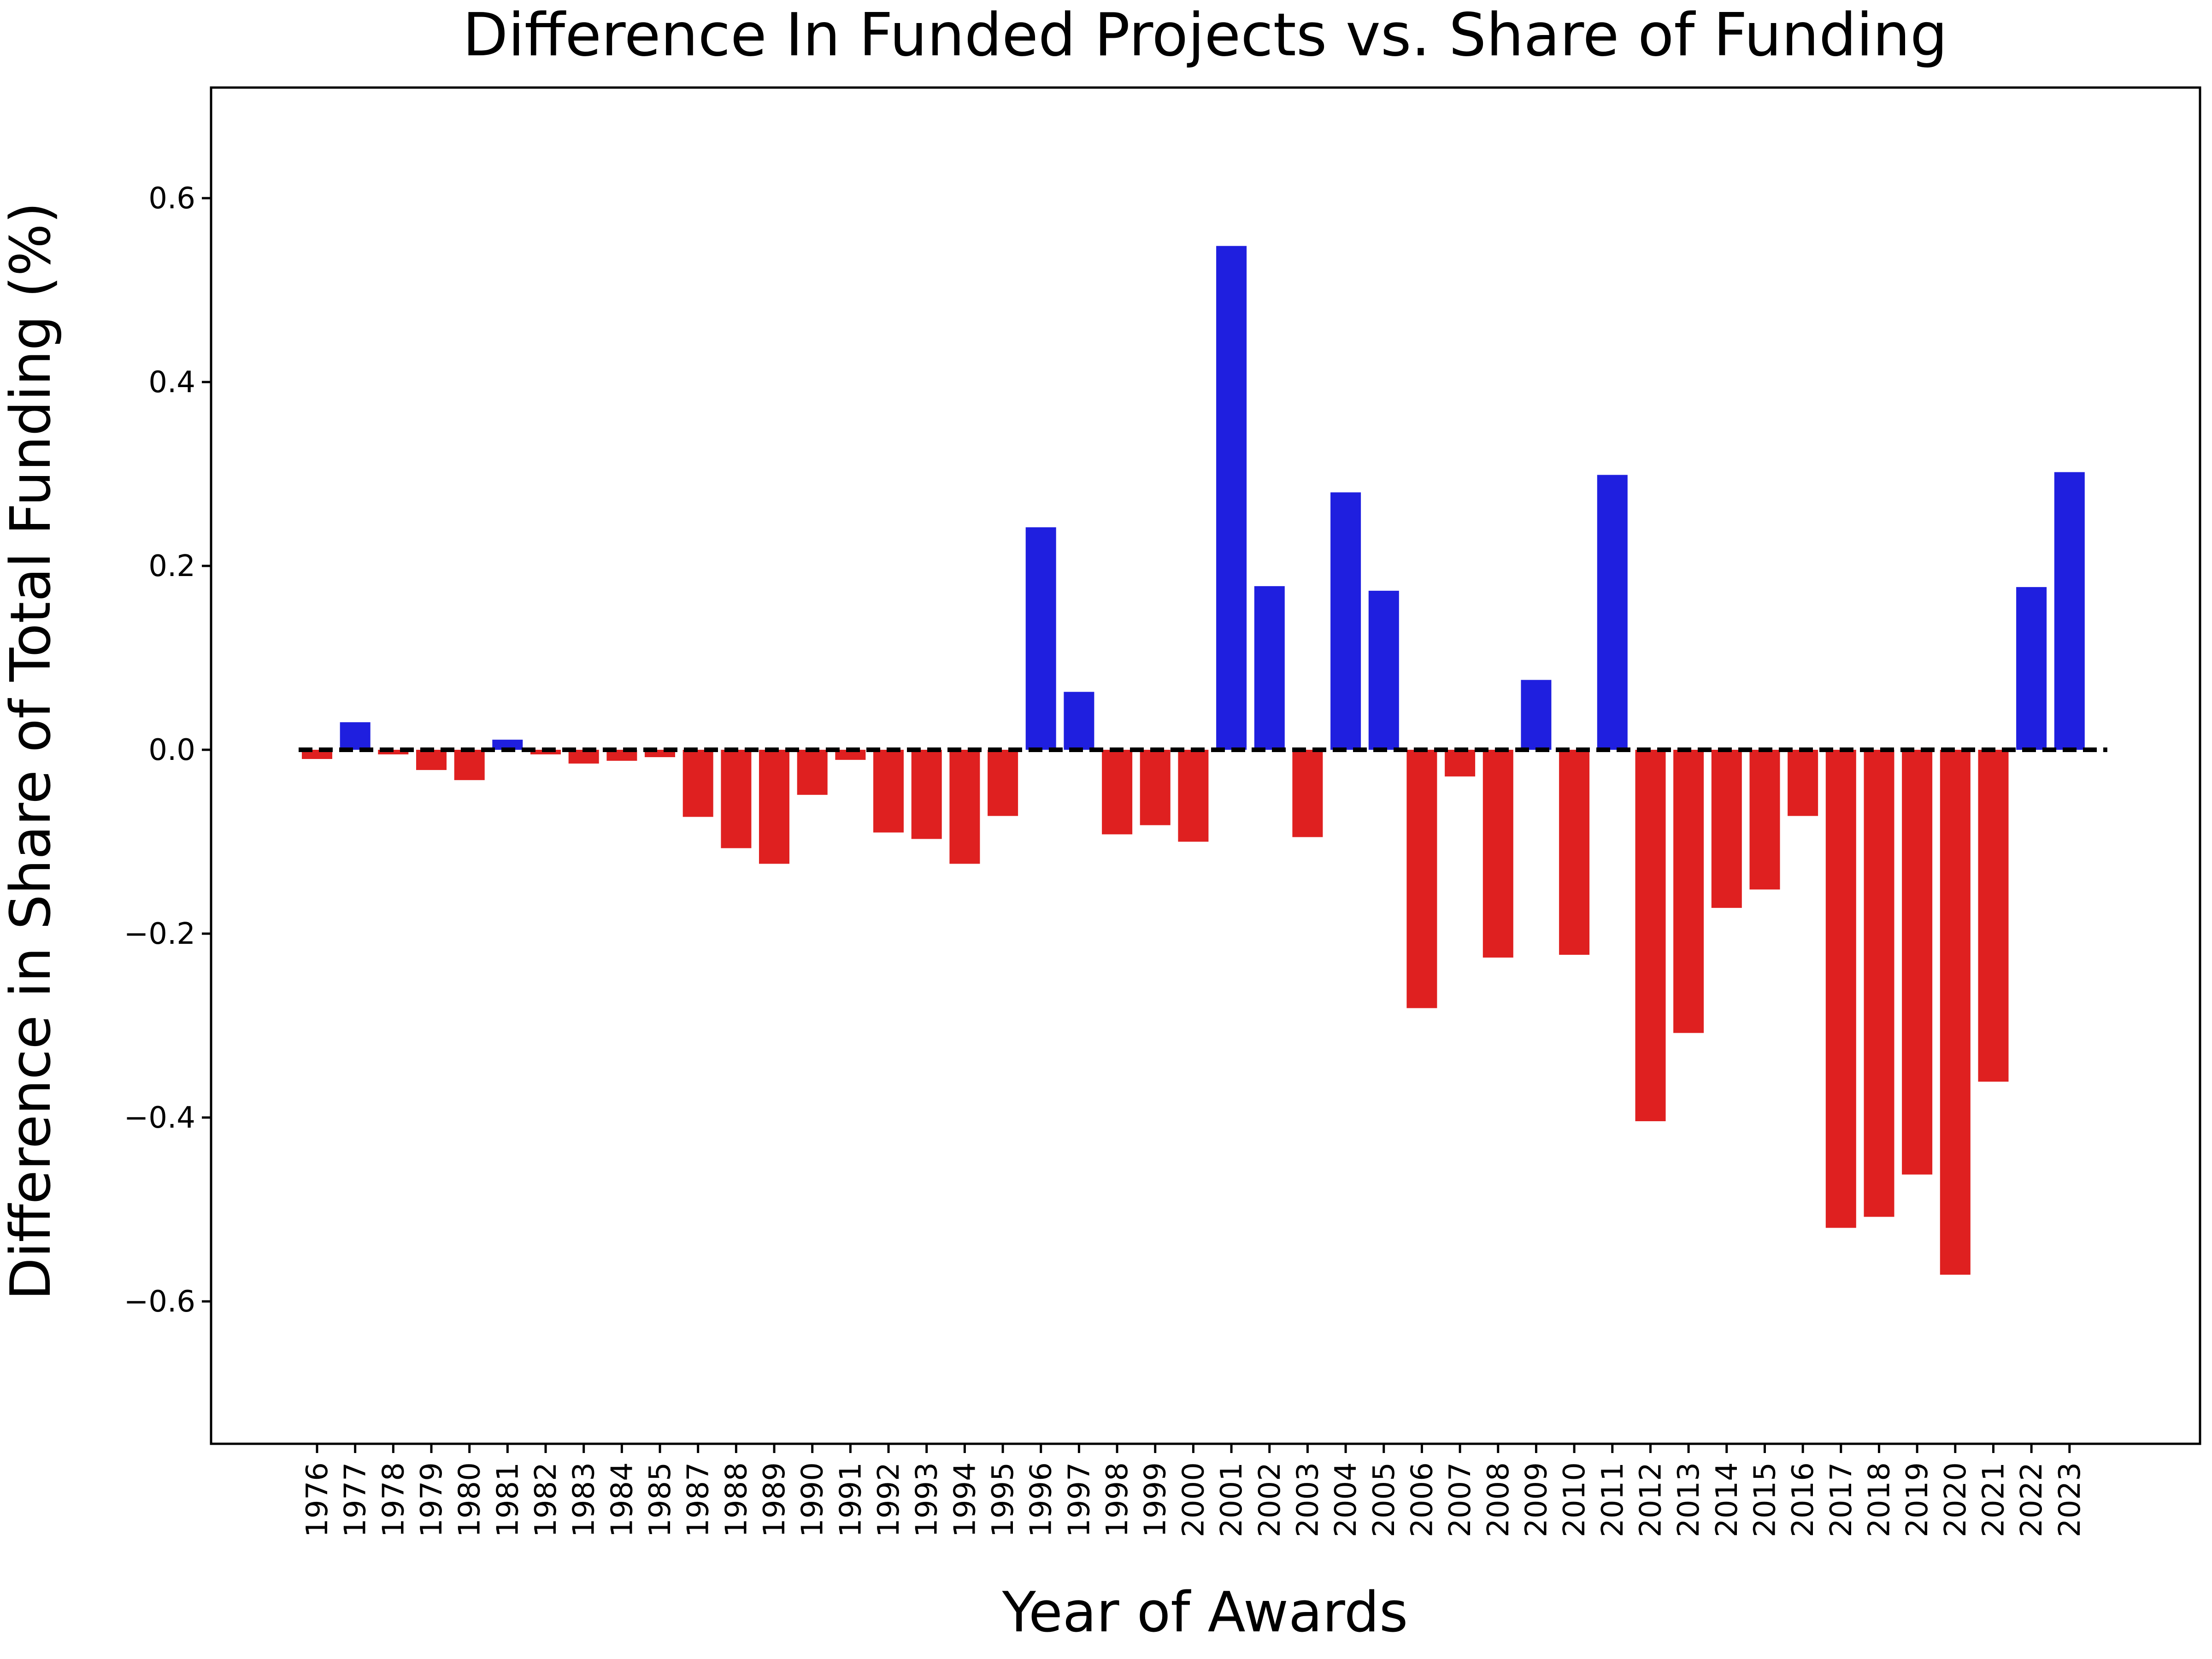 This screenshot has width=2212, height=1659. I want to click on bar-2013, so click(1688, 891).